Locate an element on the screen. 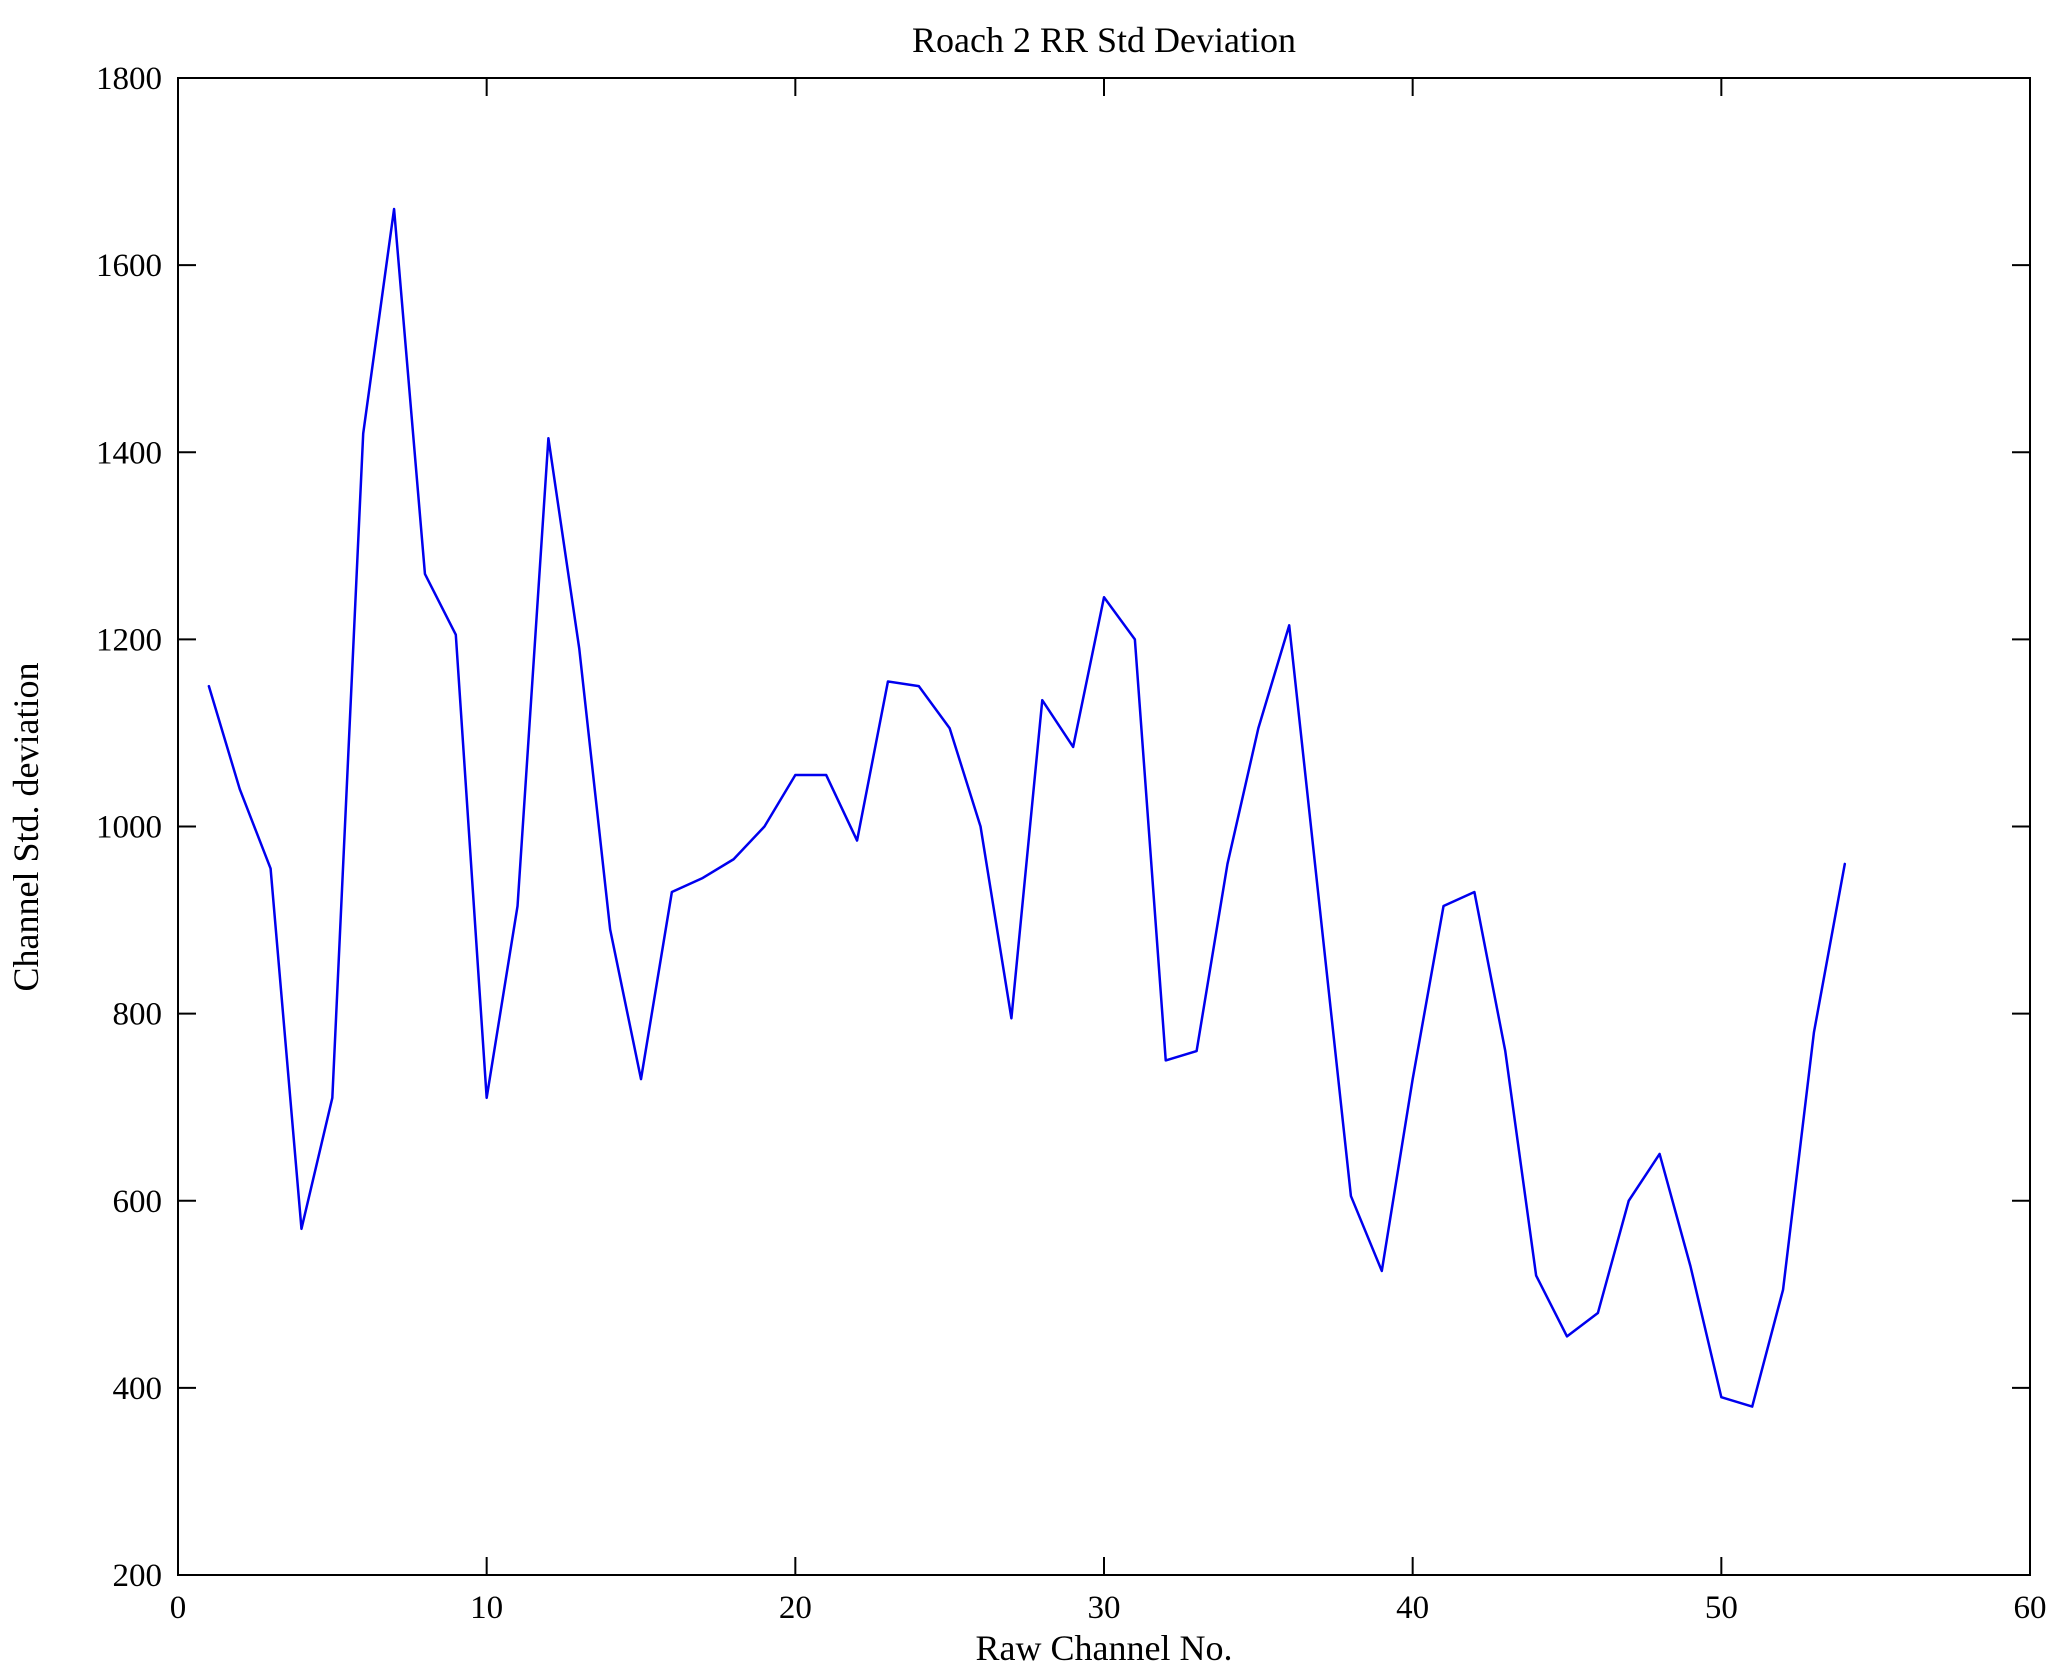 The height and width of the screenshot is (1671, 2067). y-tick-label: 600 is located at coordinates (138, 1202).